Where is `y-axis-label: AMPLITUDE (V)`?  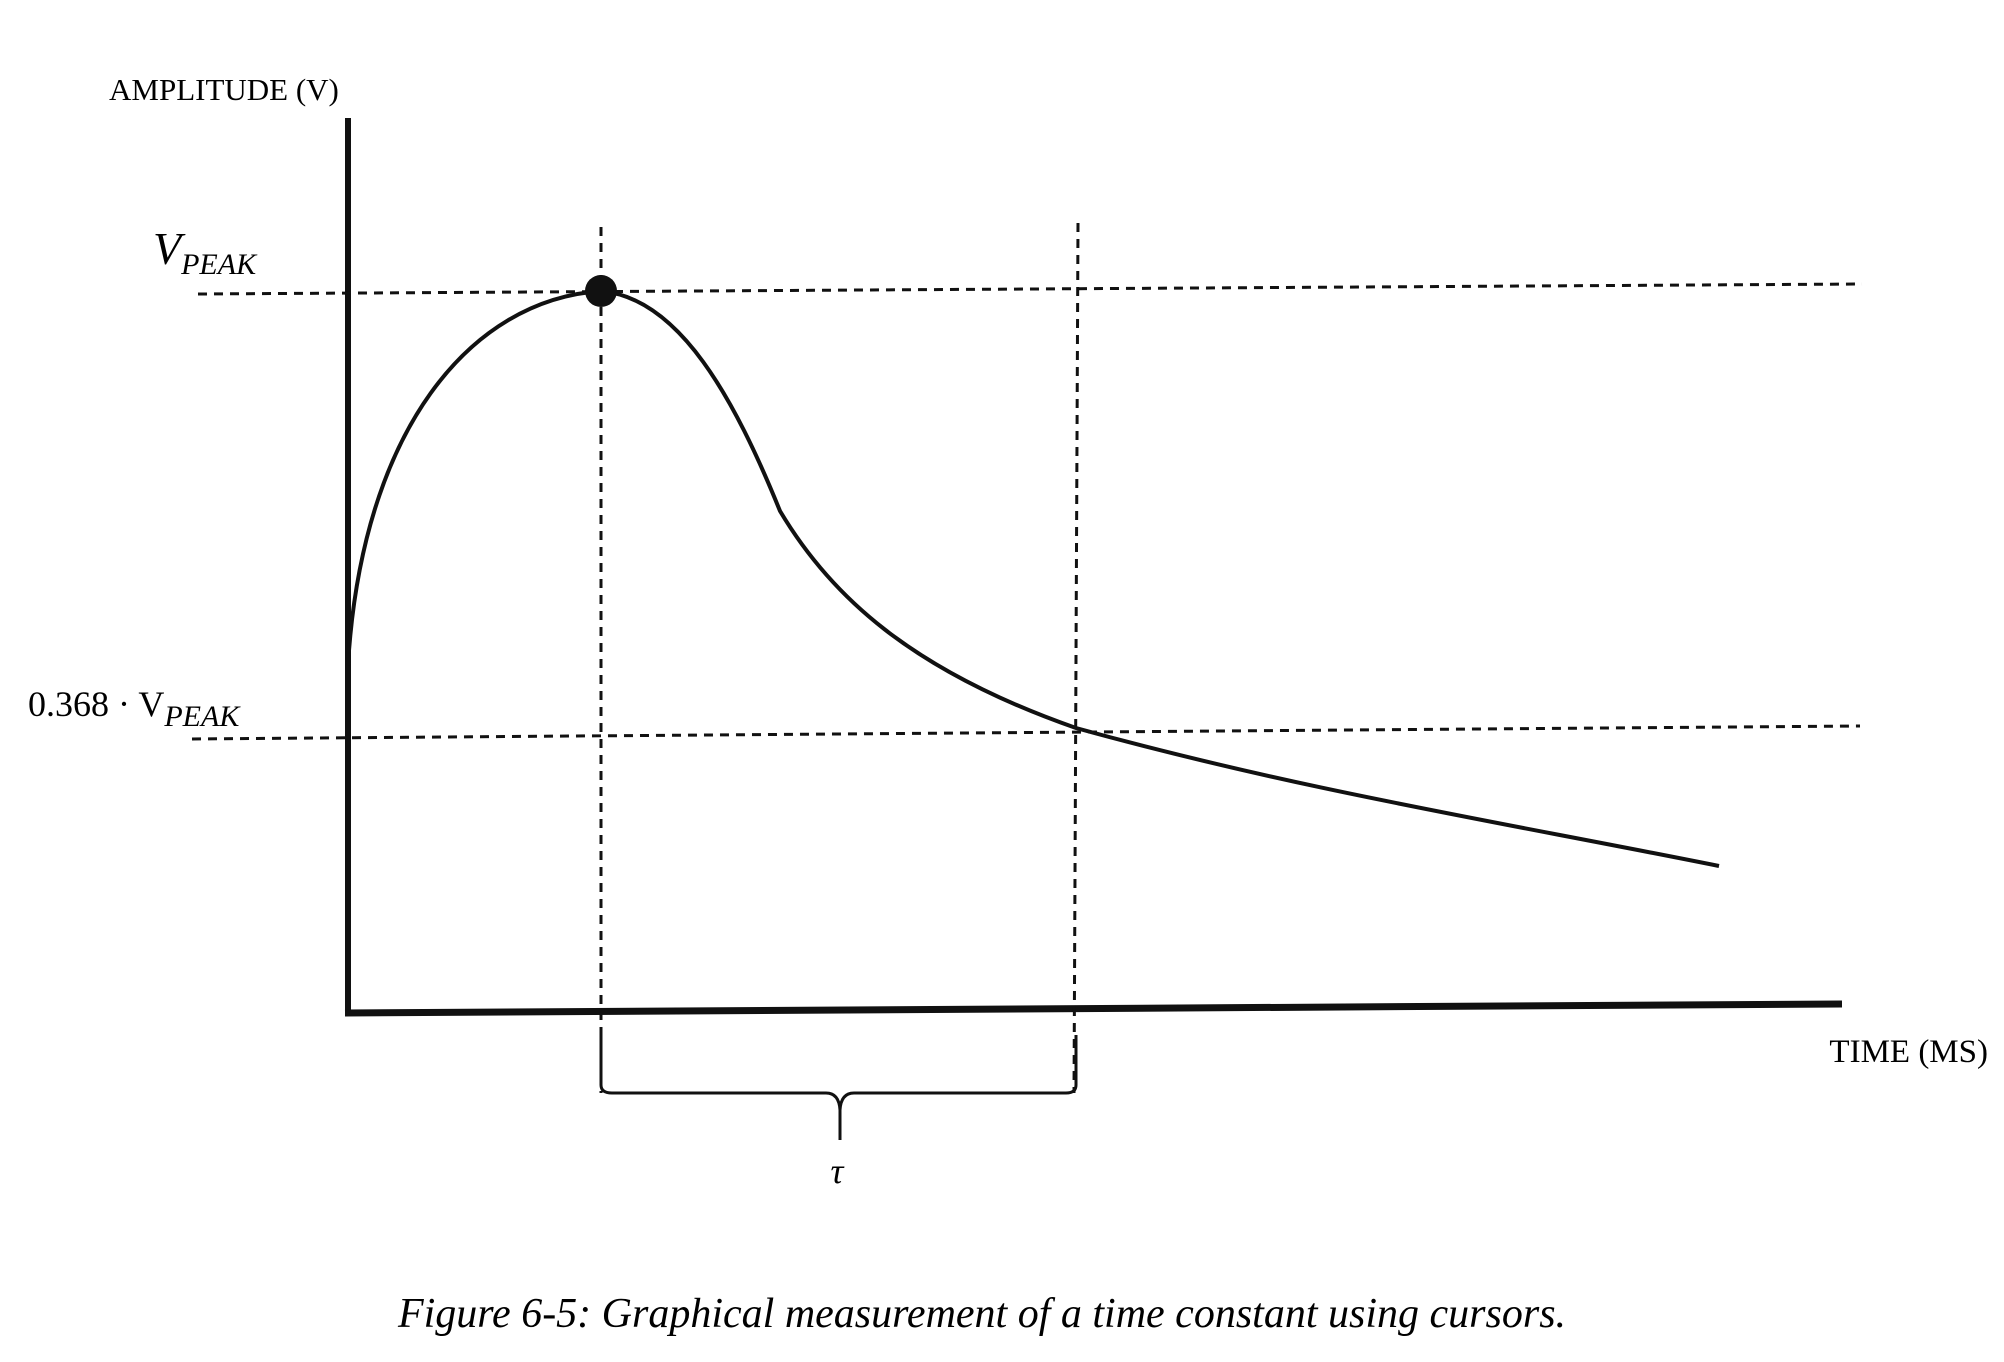
y-axis-label: AMPLITUDE (V) is located at coordinates (224, 89).